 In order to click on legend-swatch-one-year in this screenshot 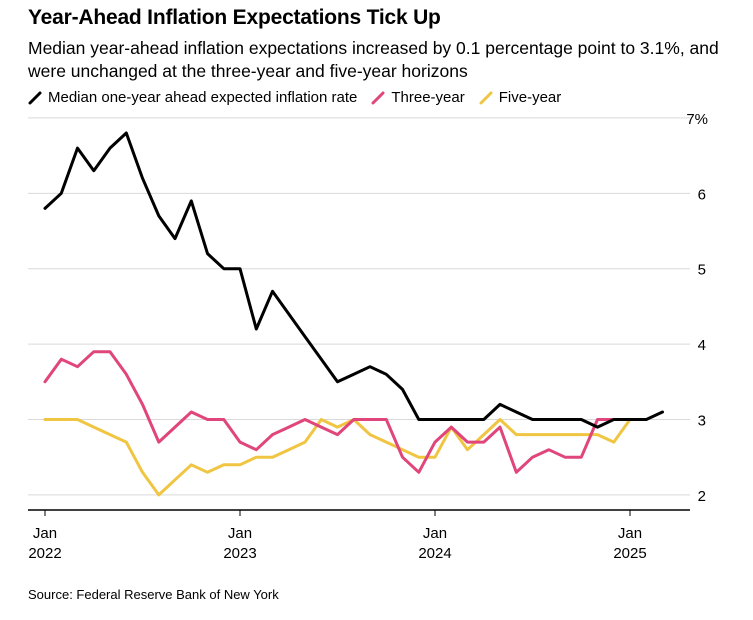, I will do `click(35, 97)`.